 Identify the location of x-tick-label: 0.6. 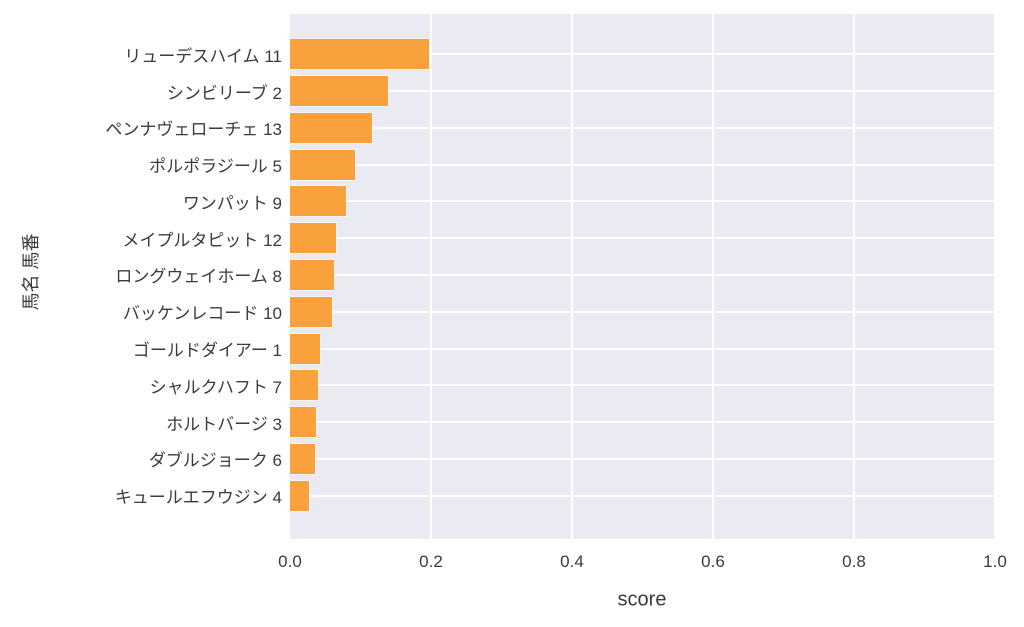
(713, 561).